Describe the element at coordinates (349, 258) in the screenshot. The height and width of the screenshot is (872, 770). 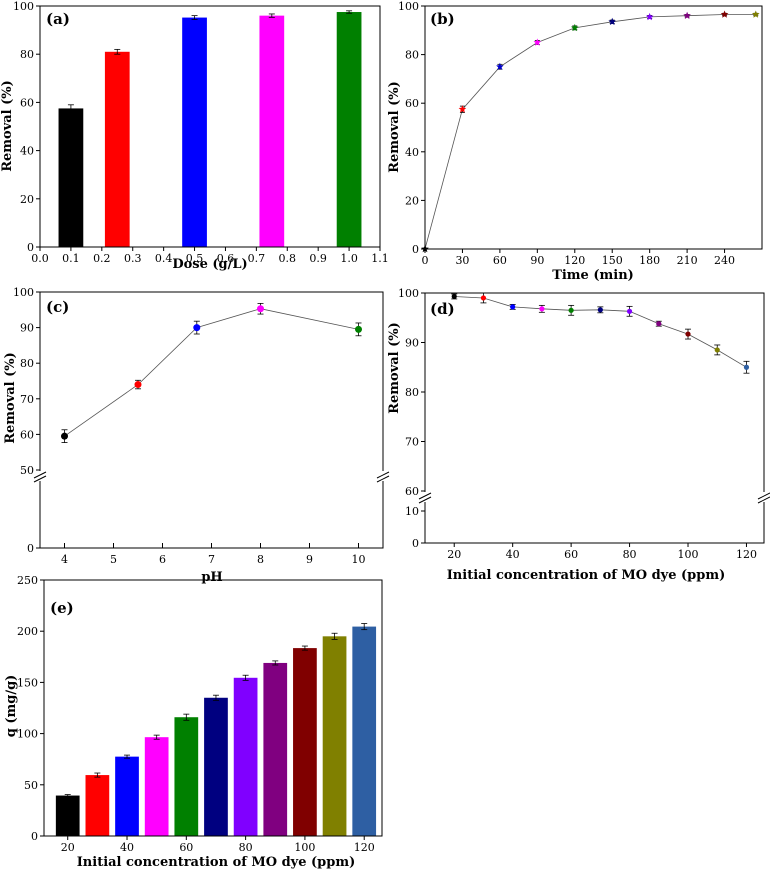
I see `x-tick-label: 1.0` at that location.